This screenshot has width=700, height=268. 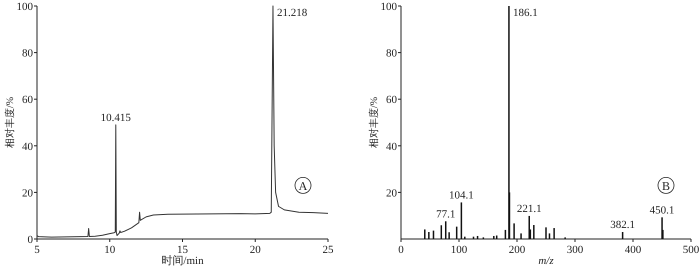 I want to click on annotation: 10.415, so click(x=116, y=118).